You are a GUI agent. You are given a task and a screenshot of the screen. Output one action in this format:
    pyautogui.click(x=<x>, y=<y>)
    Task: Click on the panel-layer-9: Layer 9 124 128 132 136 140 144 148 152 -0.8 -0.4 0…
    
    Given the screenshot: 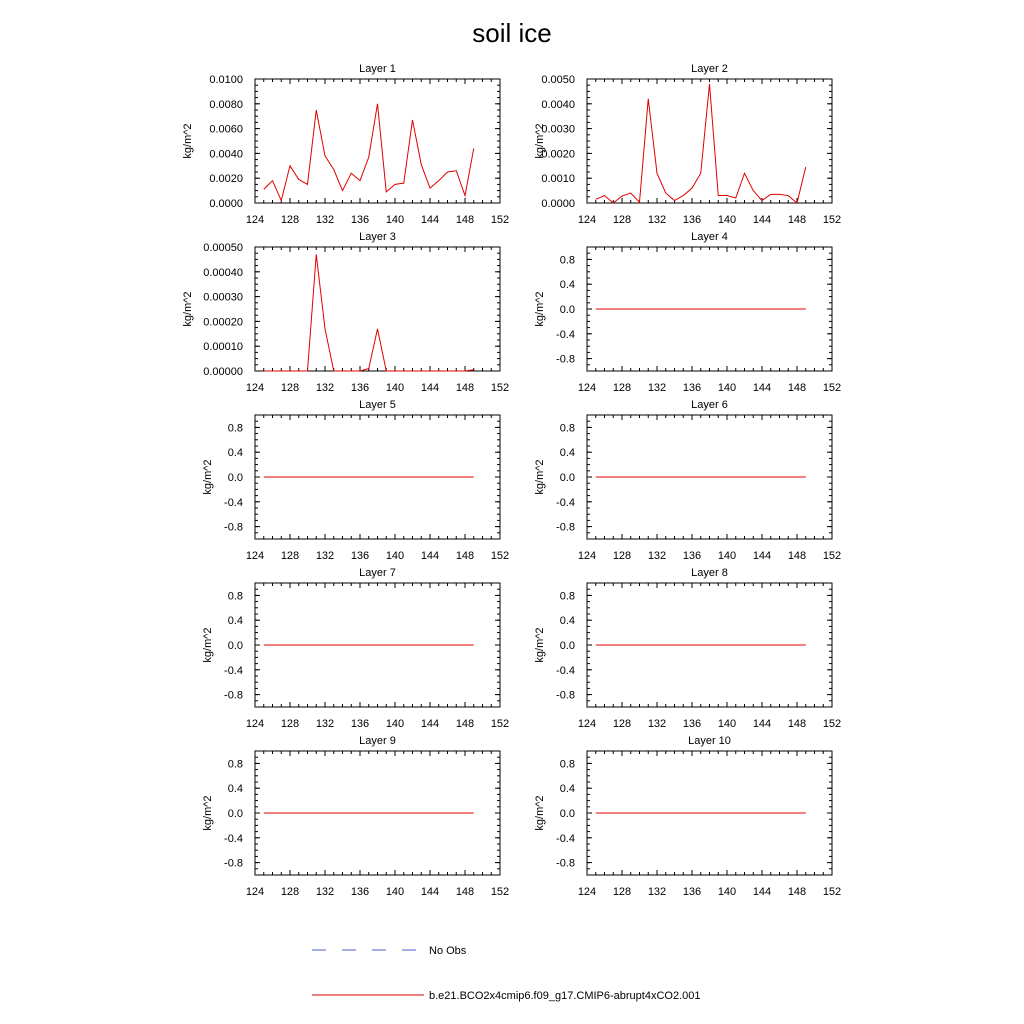 What is the action you would take?
    pyautogui.click(x=355, y=816)
    